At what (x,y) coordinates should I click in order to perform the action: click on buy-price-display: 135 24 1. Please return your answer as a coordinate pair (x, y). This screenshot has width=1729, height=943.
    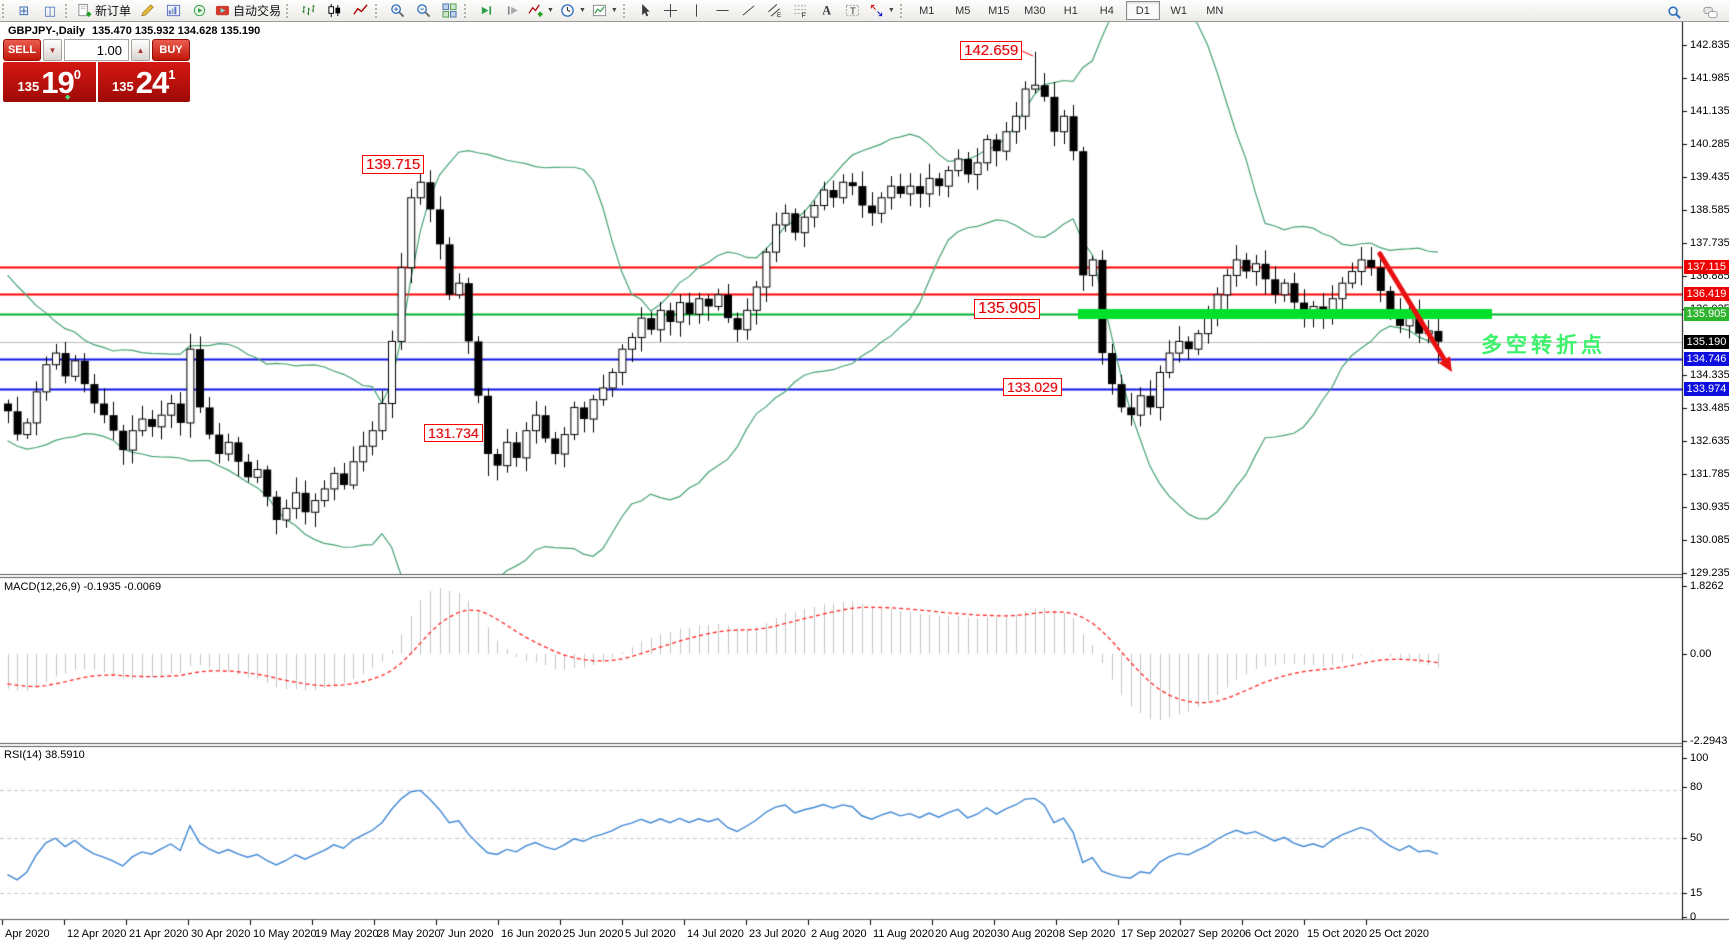
    Looking at the image, I should click on (144, 82).